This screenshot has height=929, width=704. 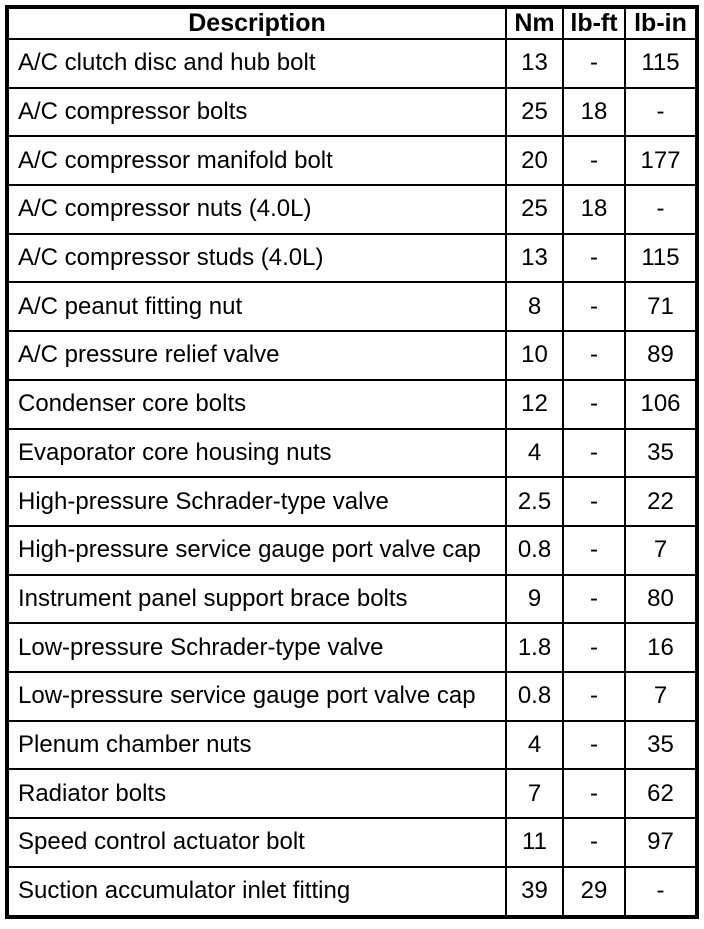 I want to click on description-cell: Plenum chamber nuts, so click(x=256, y=745).